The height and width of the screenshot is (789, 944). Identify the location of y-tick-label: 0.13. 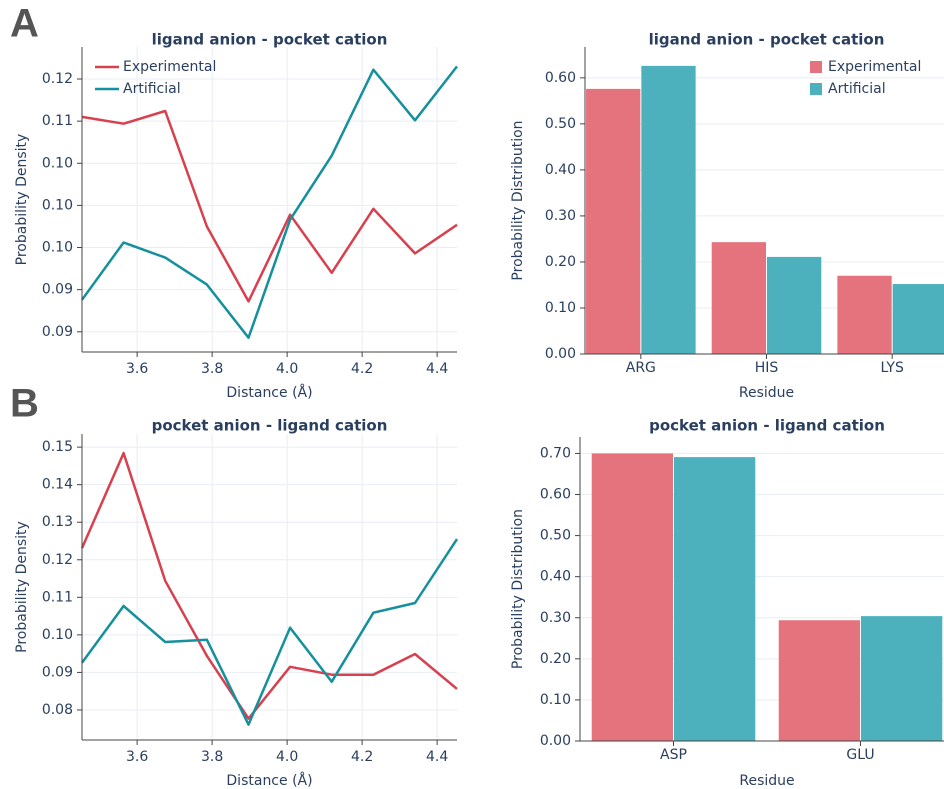
(57, 522).